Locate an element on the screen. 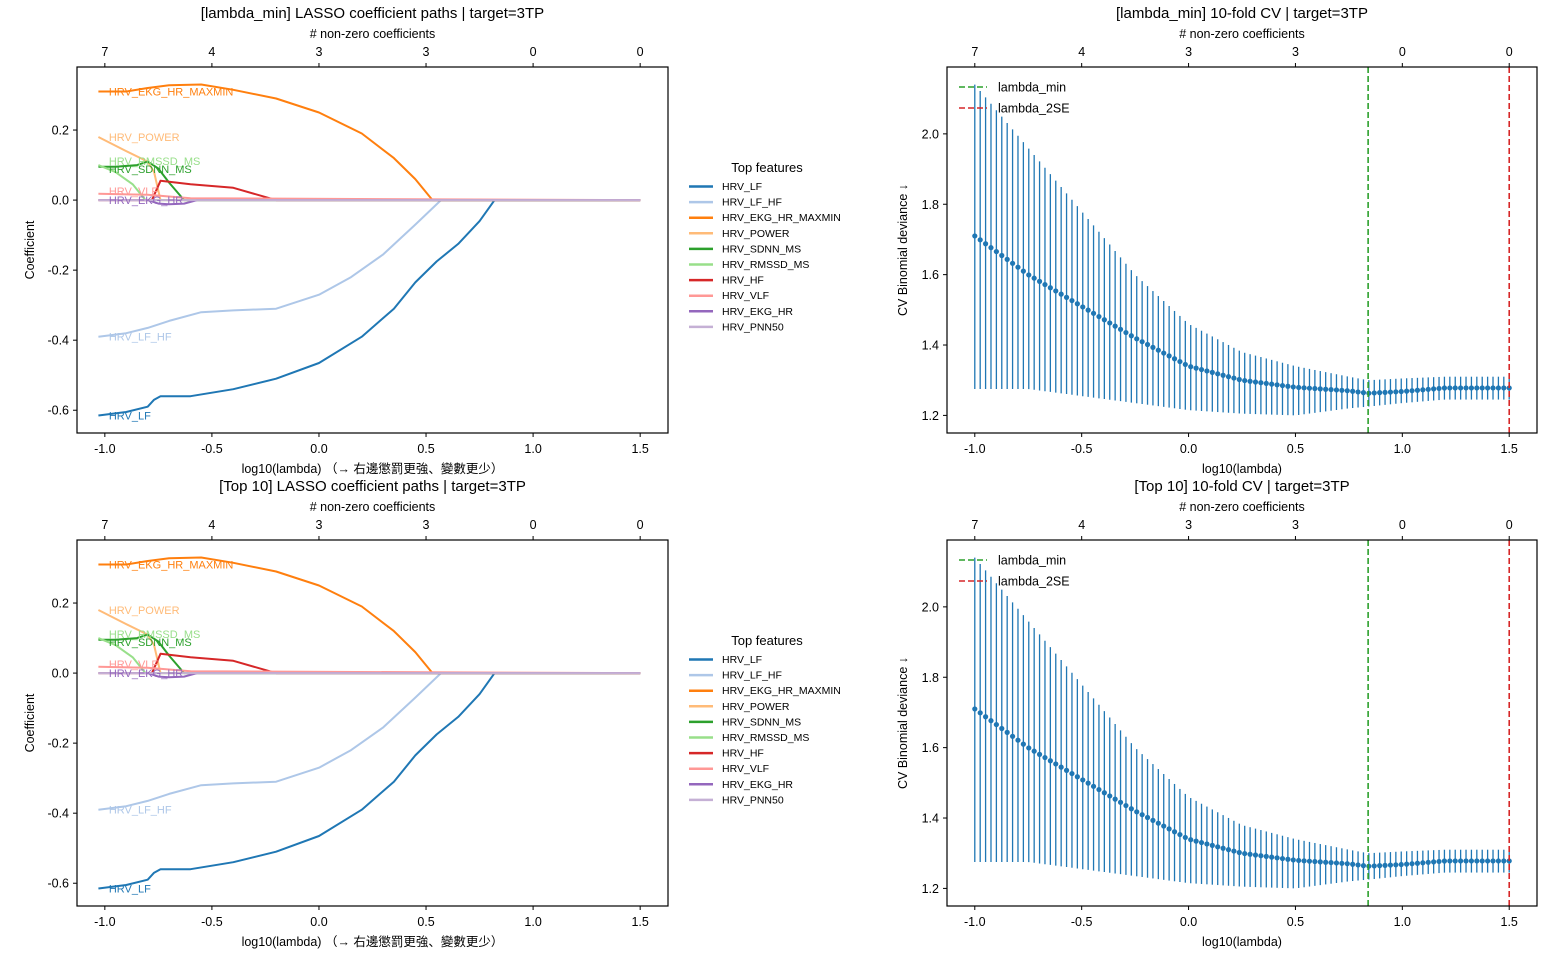 The width and height of the screenshot is (1555, 960). y-tick-label: 1.8 is located at coordinates (930, 678).